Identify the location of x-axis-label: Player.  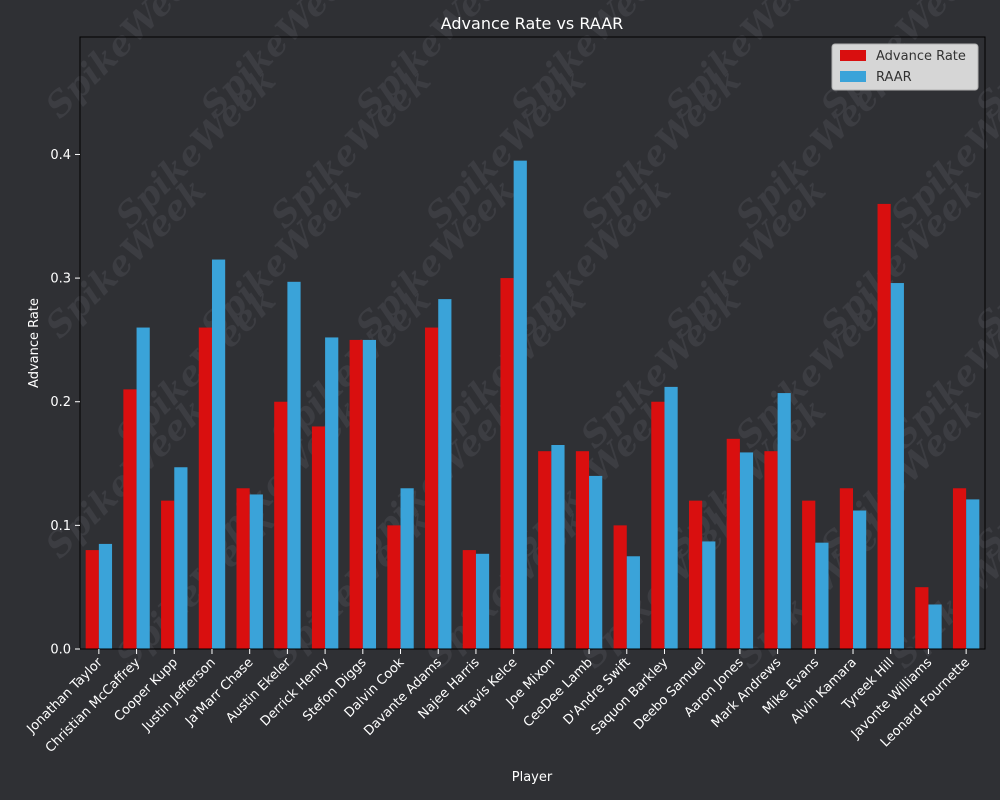
(532, 777).